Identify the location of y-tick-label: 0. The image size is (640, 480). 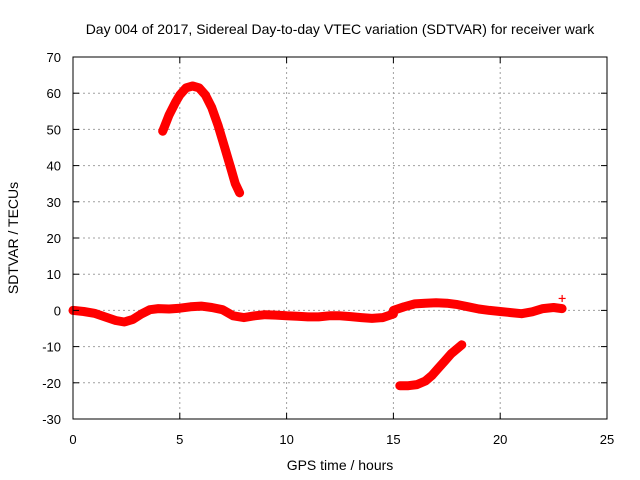
(57, 310).